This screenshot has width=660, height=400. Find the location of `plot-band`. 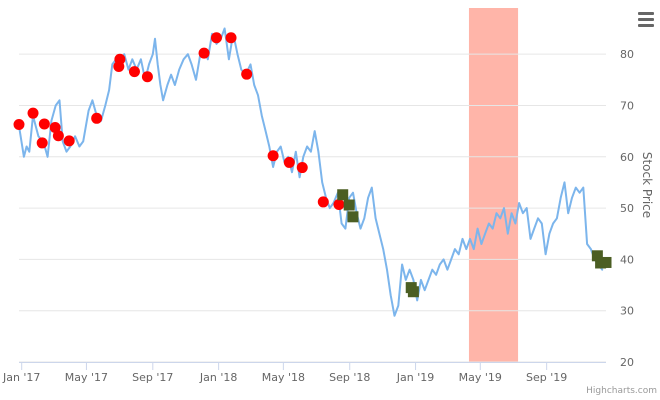

plot-band is located at coordinates (493, 185).